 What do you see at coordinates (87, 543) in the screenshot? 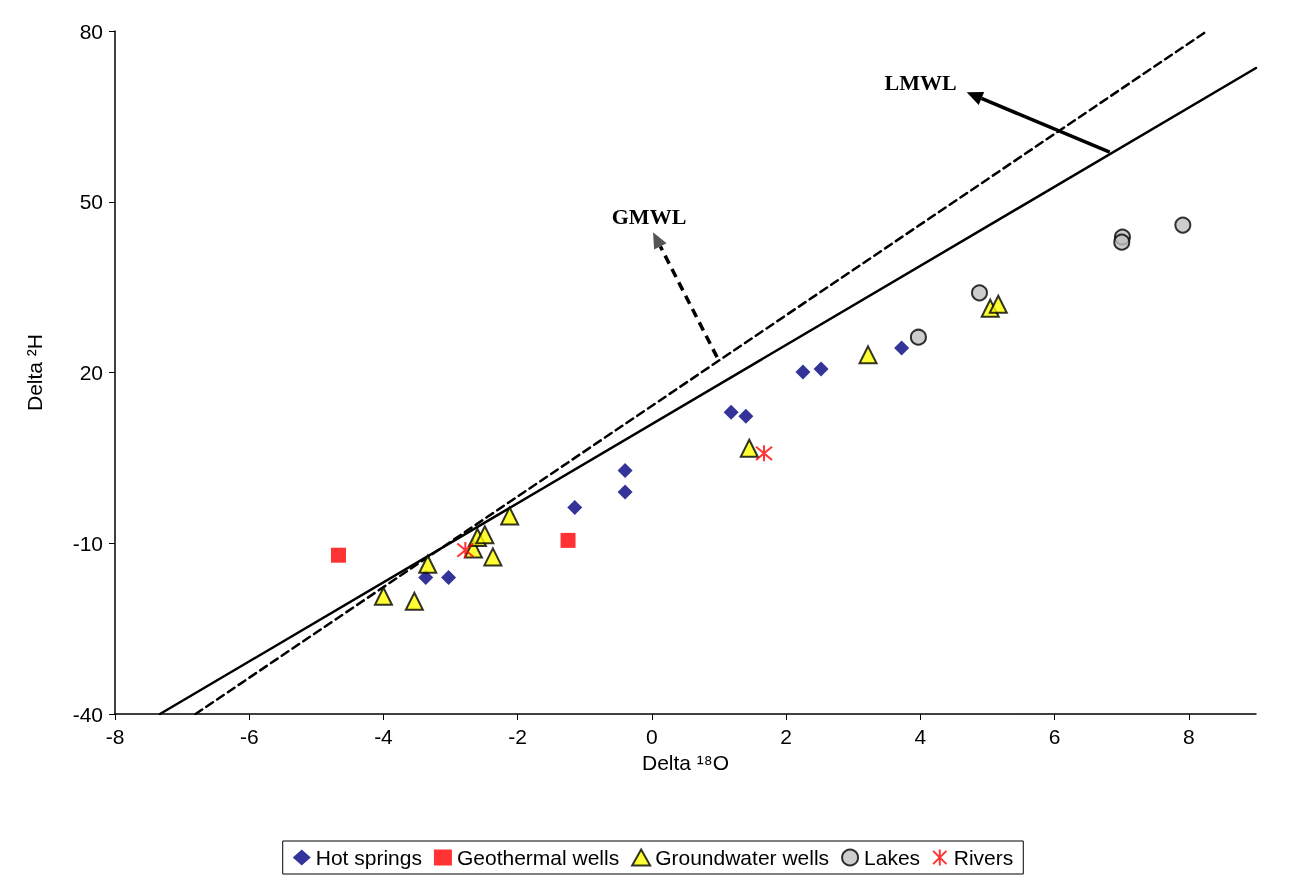
I see `y-tick-label: -10` at bounding box center [87, 543].